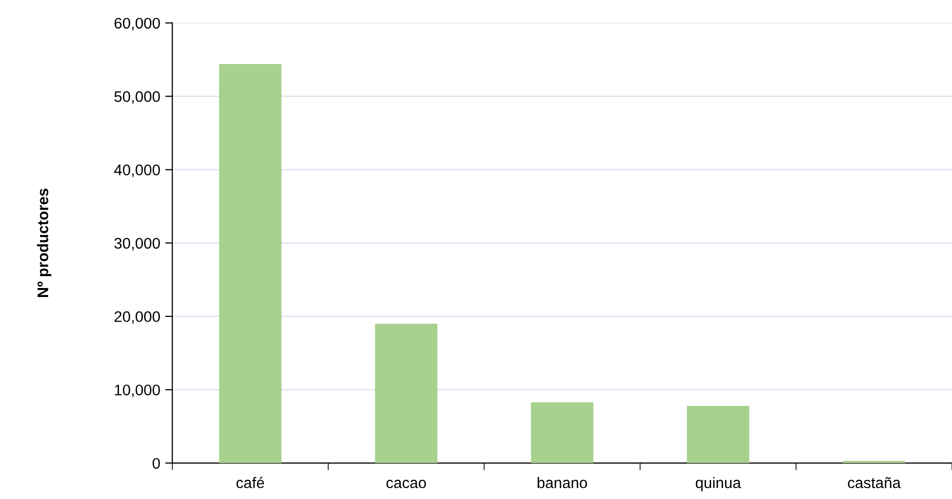  What do you see at coordinates (137, 317) in the screenshot?
I see `y-tick-label: 20,000` at bounding box center [137, 317].